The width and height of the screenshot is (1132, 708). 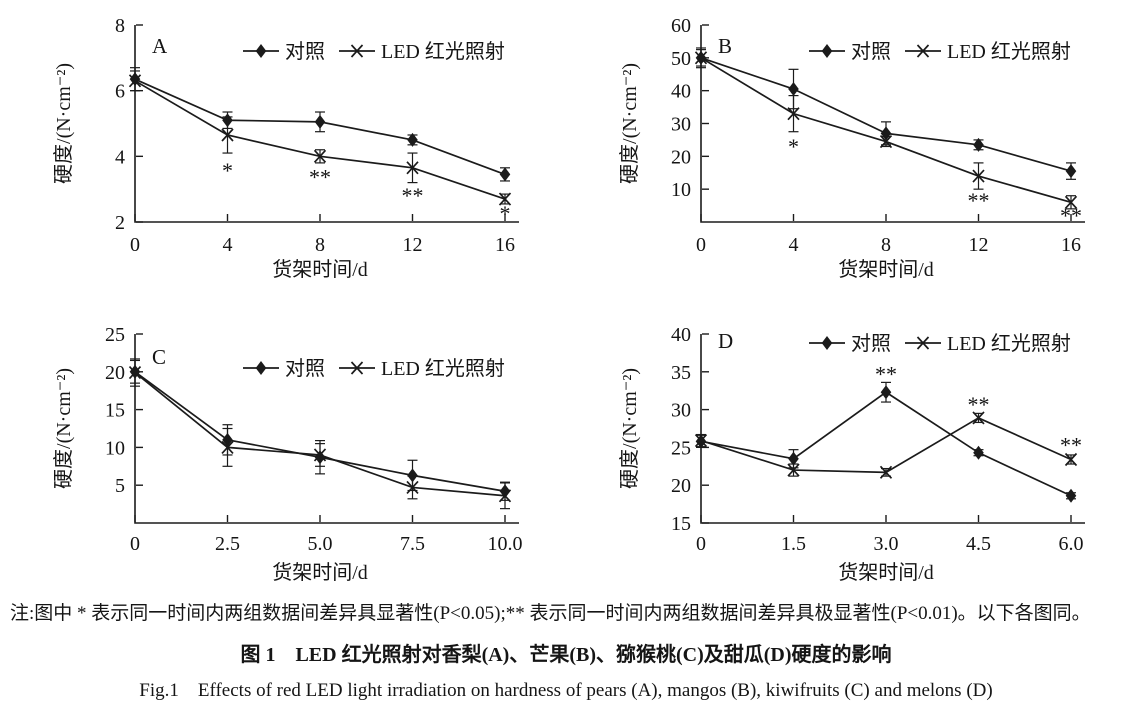 I want to click on panel-letter: C, so click(x=159, y=357).